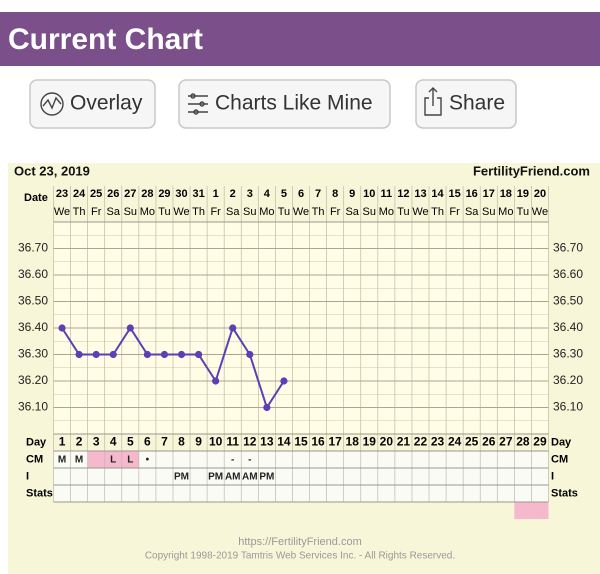 The image size is (600, 574). I want to click on cycle-day: 3, so click(96, 442).